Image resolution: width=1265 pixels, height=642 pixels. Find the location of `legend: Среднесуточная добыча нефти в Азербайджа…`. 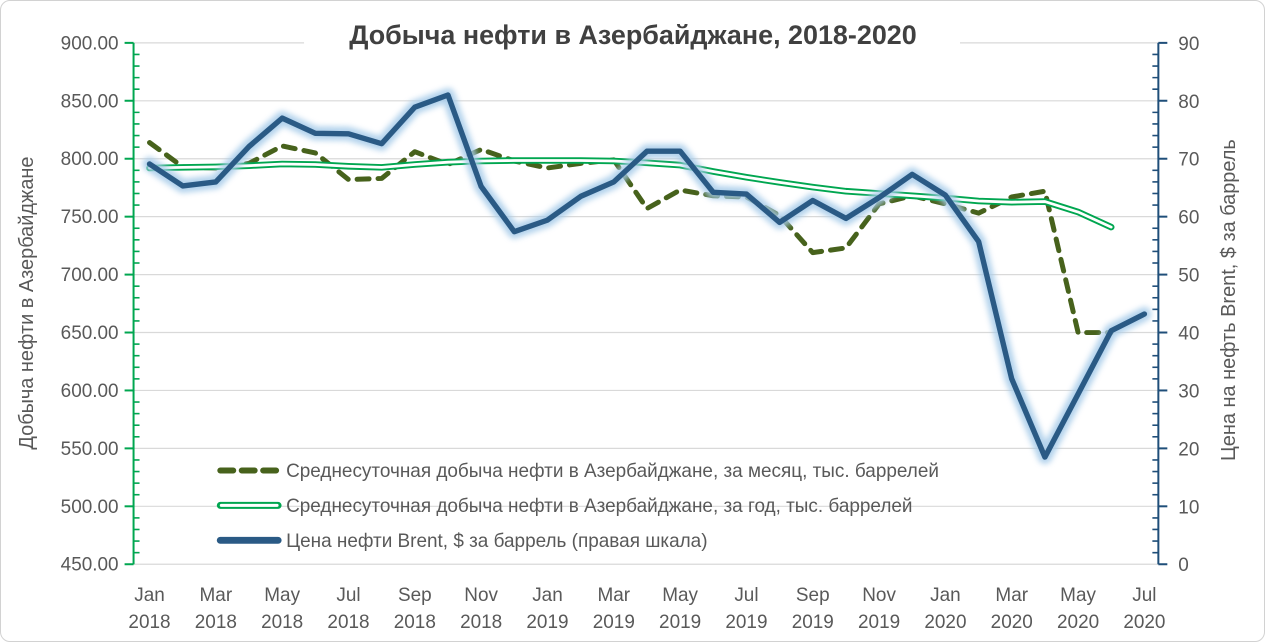

legend: Среднесуточная добыча нефти в Азербайджа… is located at coordinates (577, 506).